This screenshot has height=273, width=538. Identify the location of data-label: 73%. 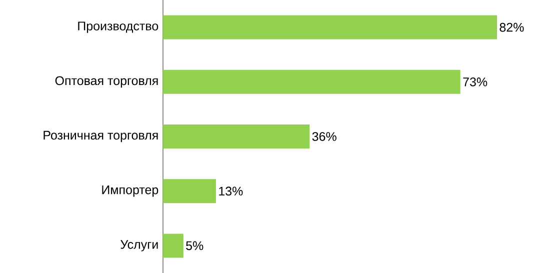
(475, 81).